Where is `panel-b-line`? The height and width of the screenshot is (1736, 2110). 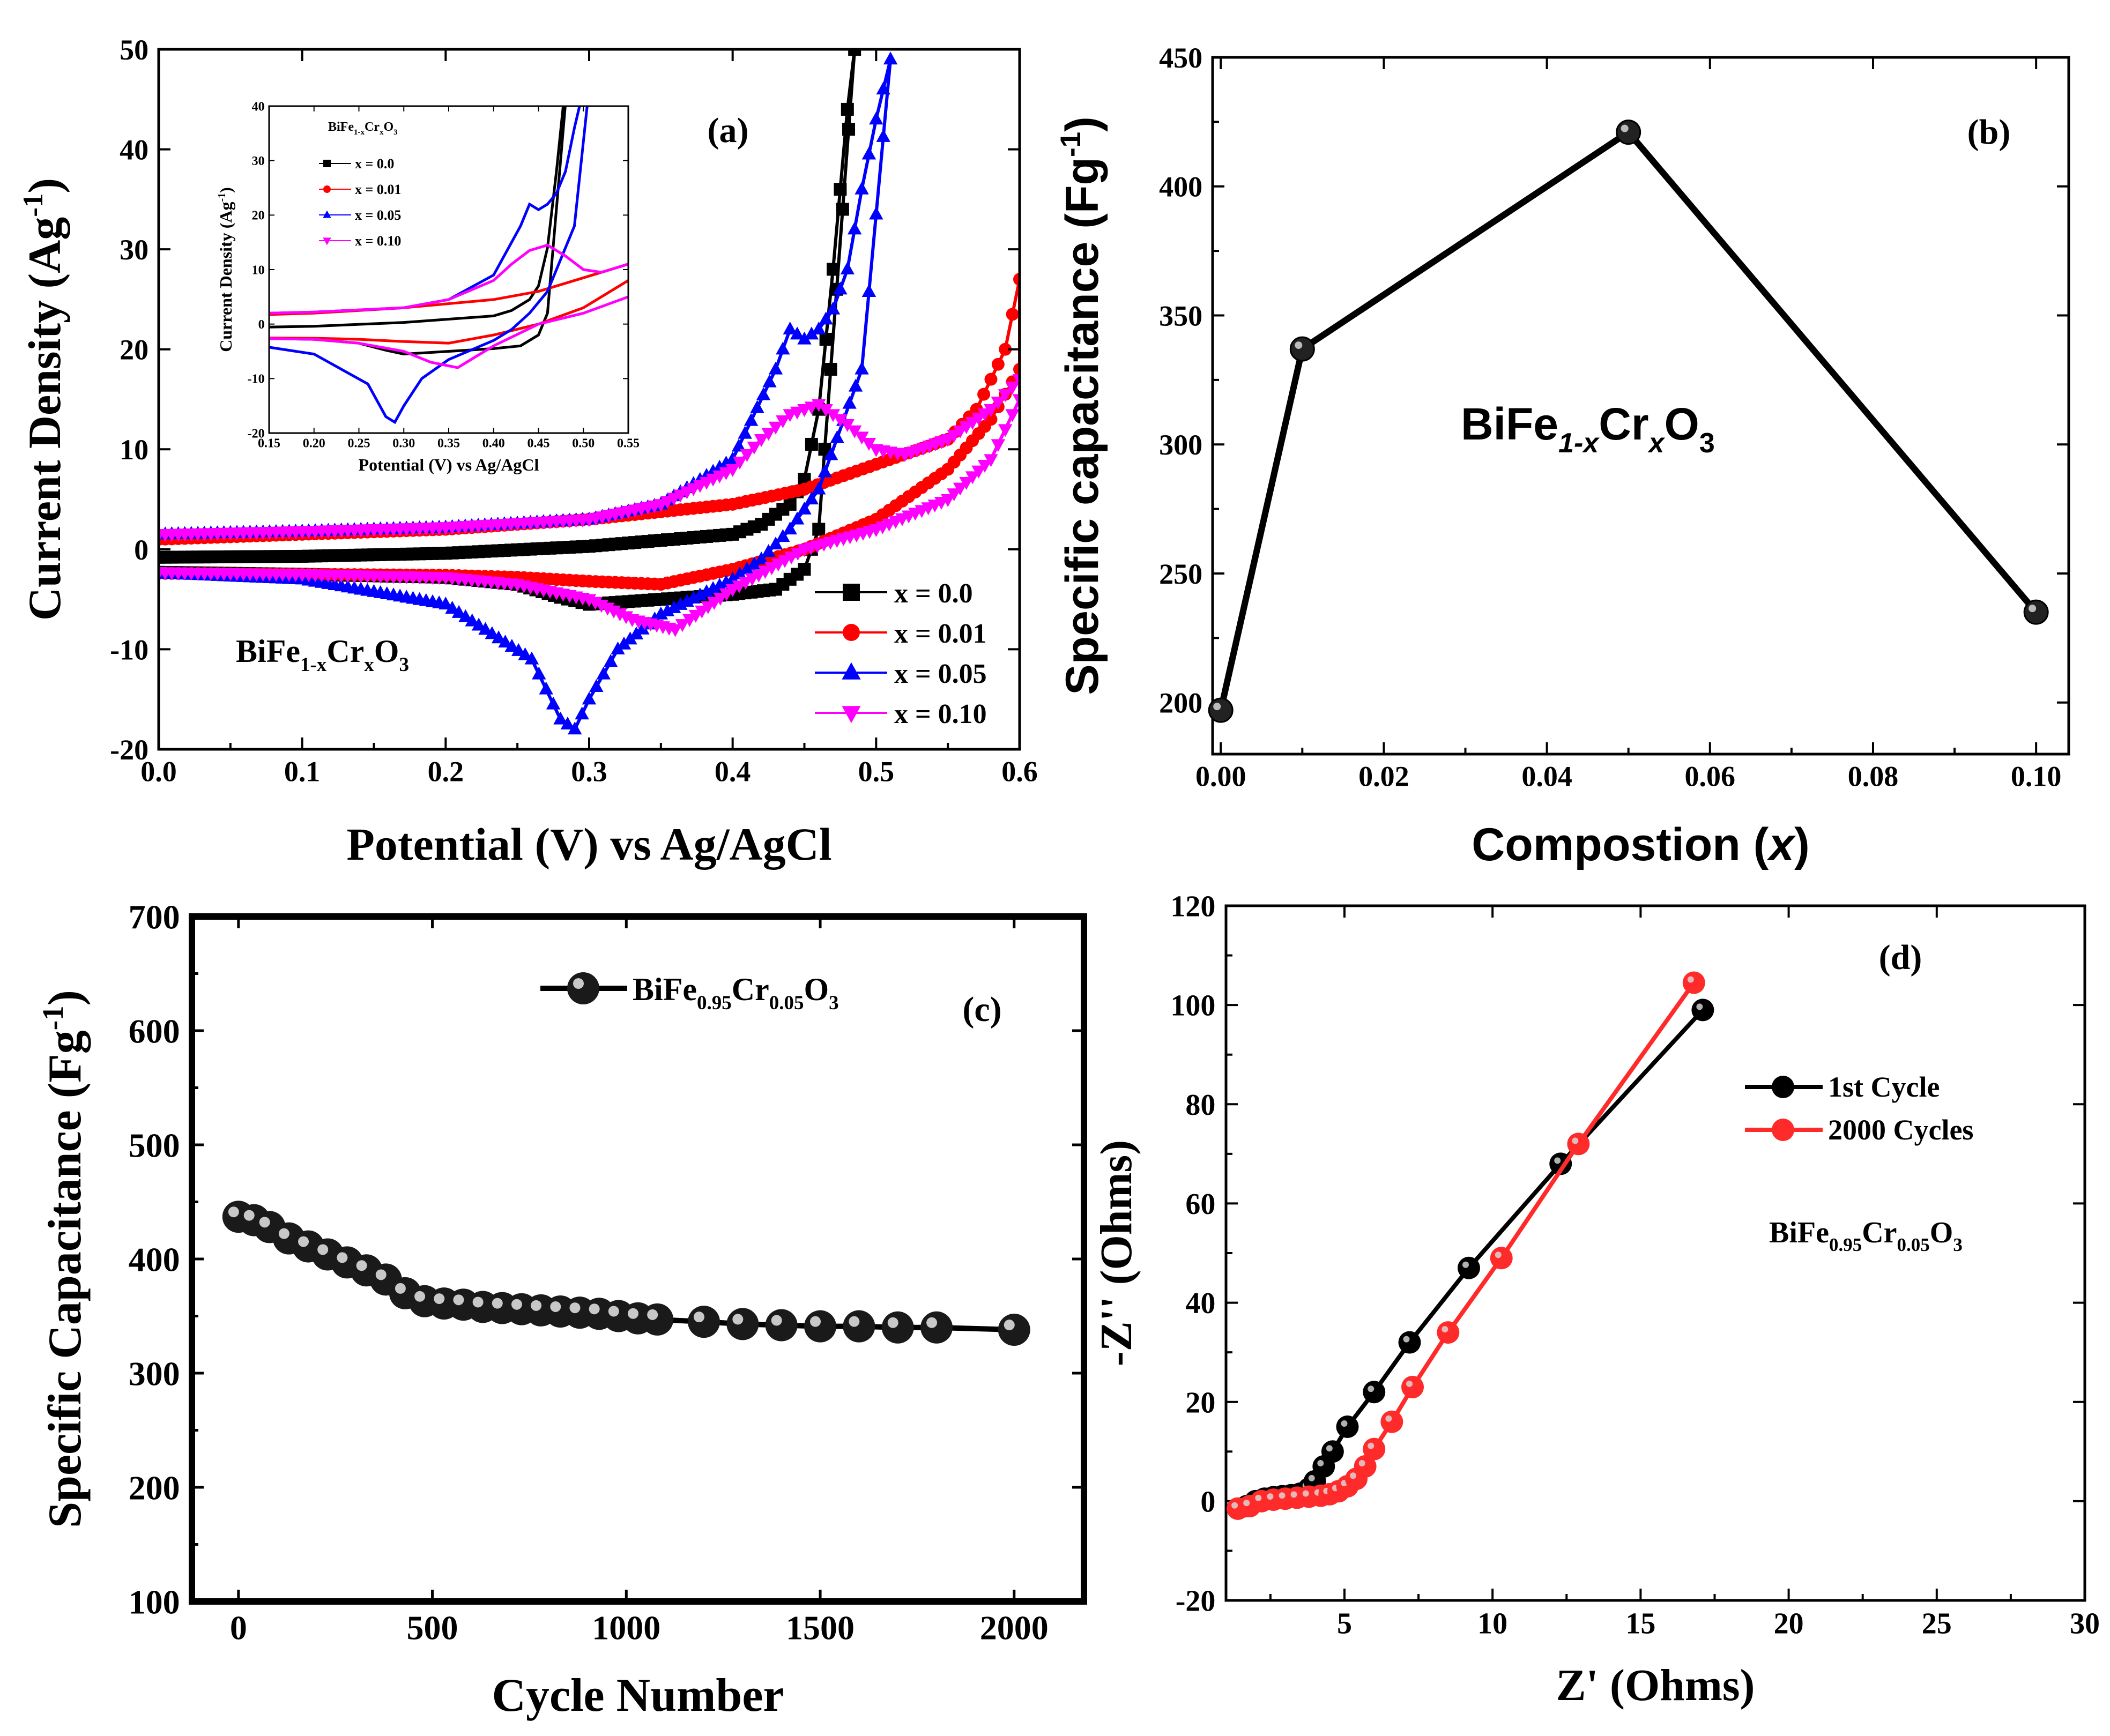 panel-b-line is located at coordinates (1628, 420).